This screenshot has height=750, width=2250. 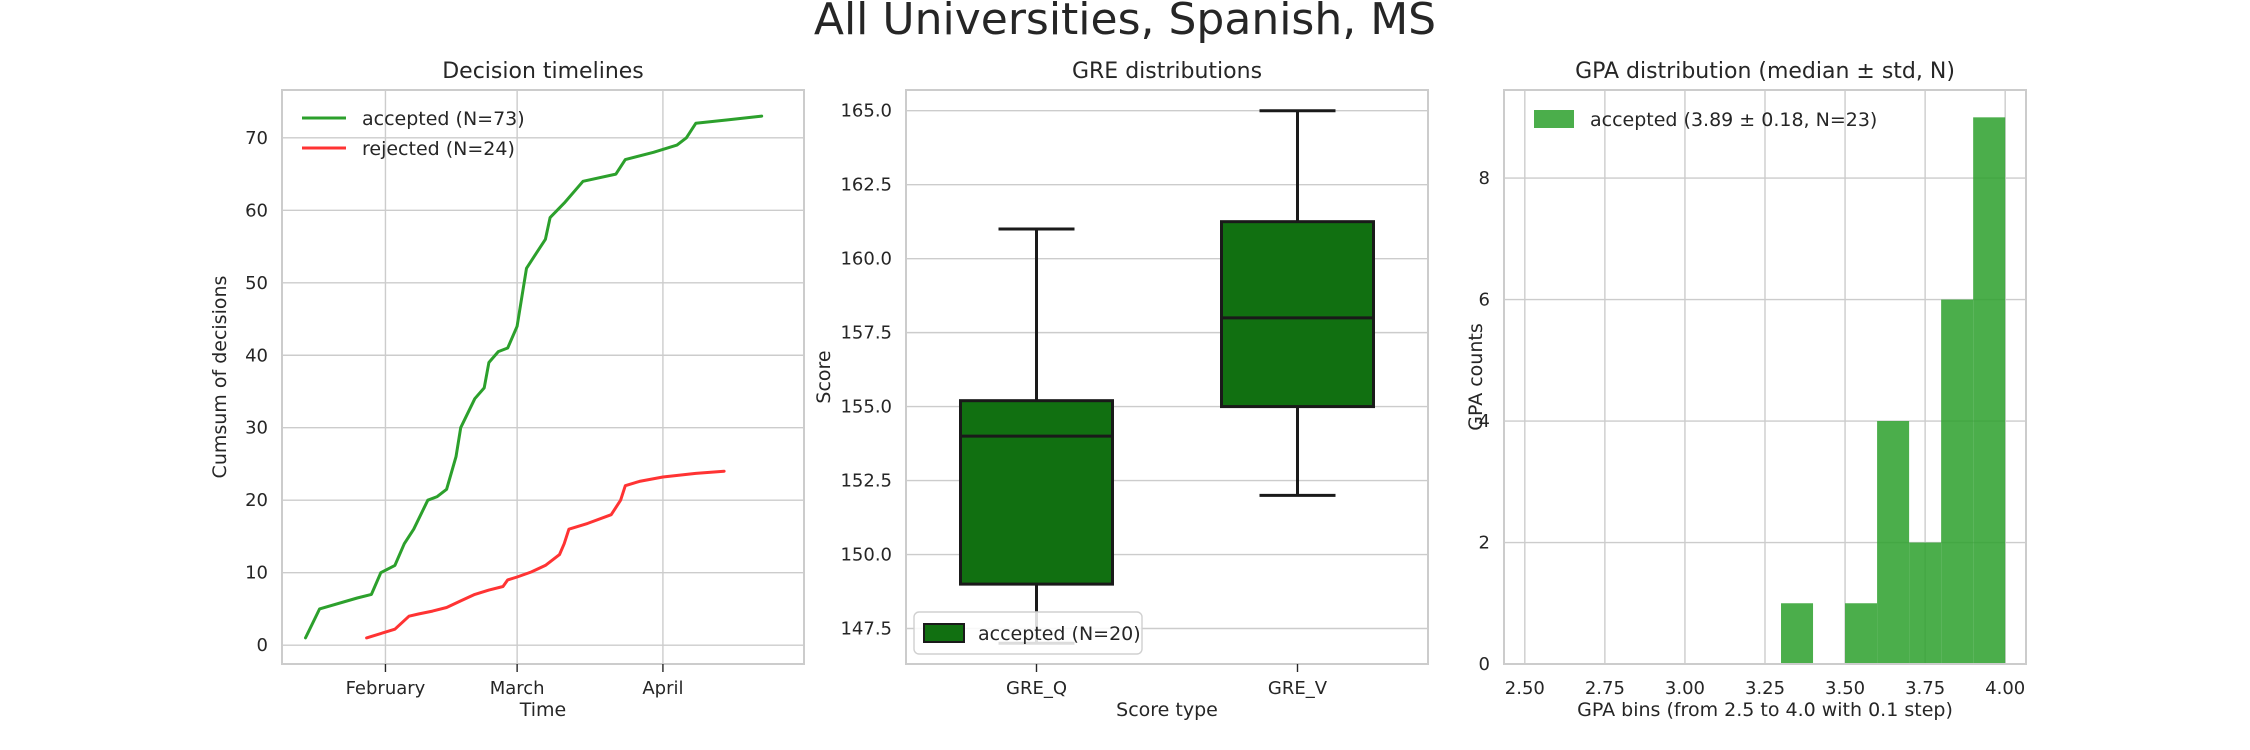 What do you see at coordinates (1298, 688) in the screenshot?
I see `gre-xtick: GRE_V` at bounding box center [1298, 688].